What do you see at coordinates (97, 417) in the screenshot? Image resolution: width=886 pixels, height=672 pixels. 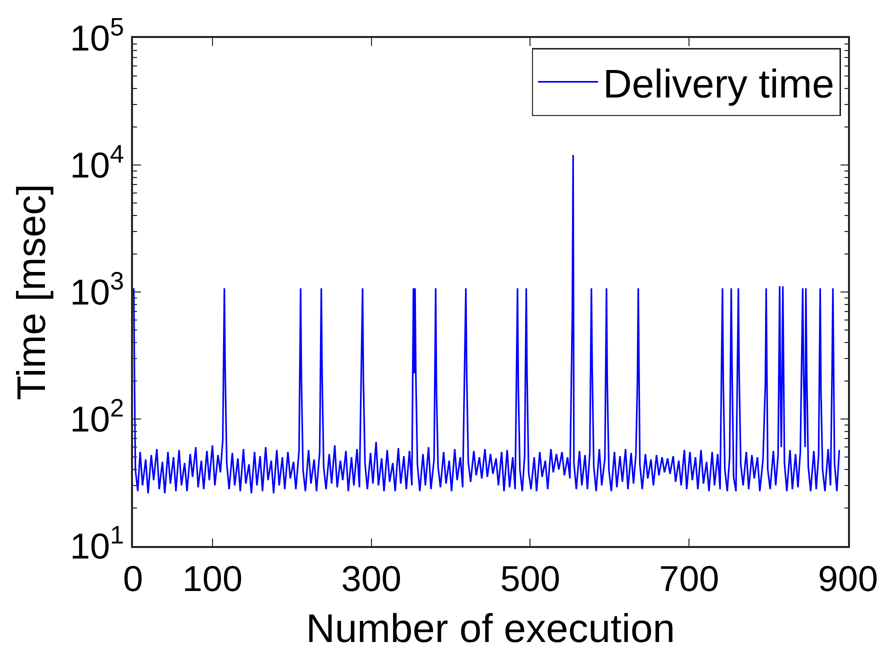 I see `y-tick-label: 10$^{2}$` at bounding box center [97, 417].